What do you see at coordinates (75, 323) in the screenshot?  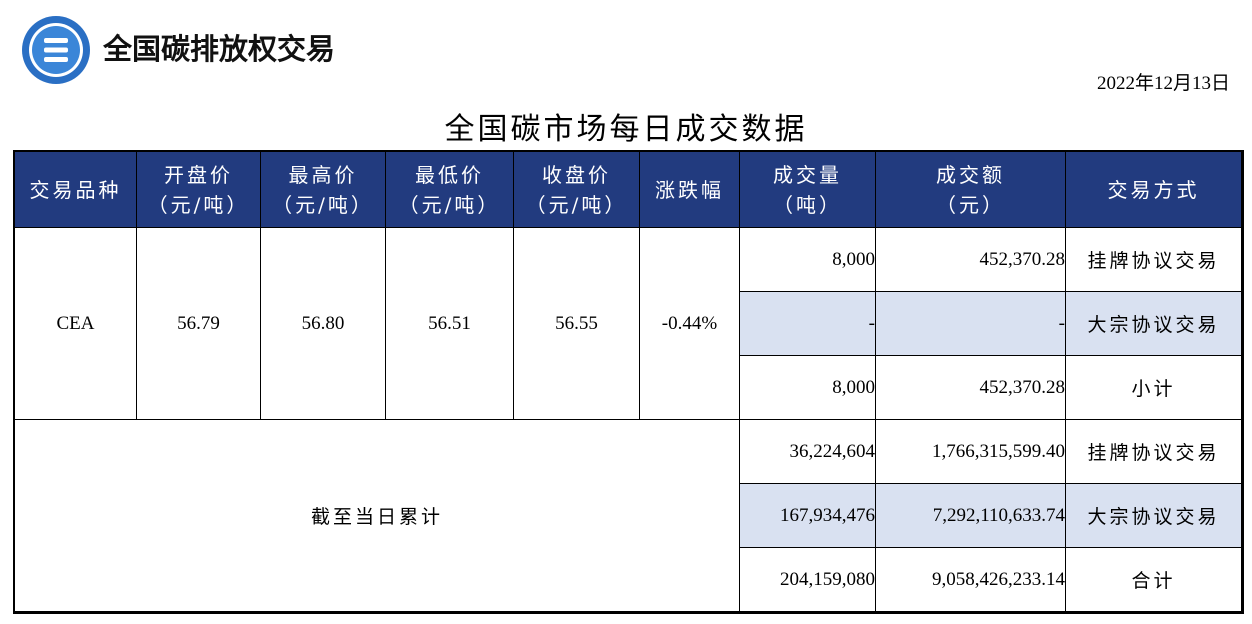 I see `product-cell: CEA` at bounding box center [75, 323].